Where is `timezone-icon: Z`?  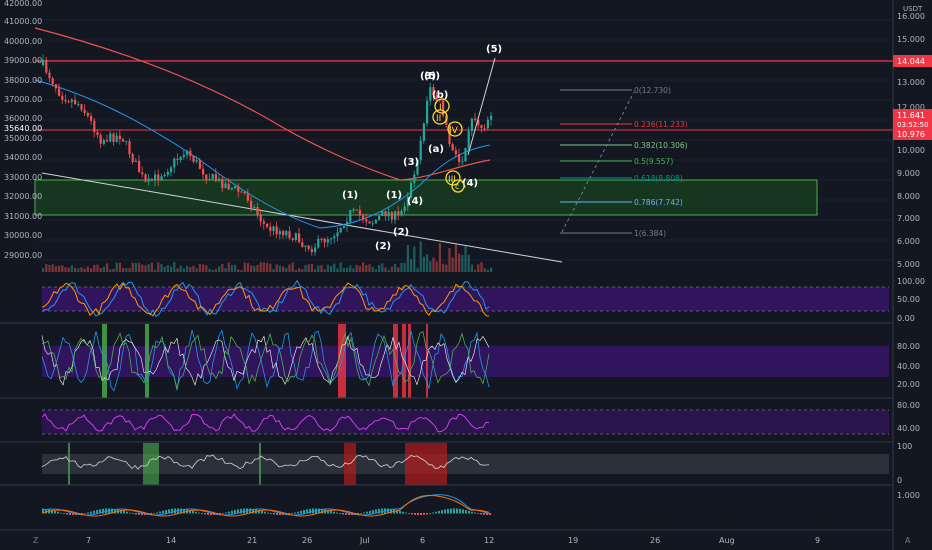 timezone-icon: Z is located at coordinates (36, 540).